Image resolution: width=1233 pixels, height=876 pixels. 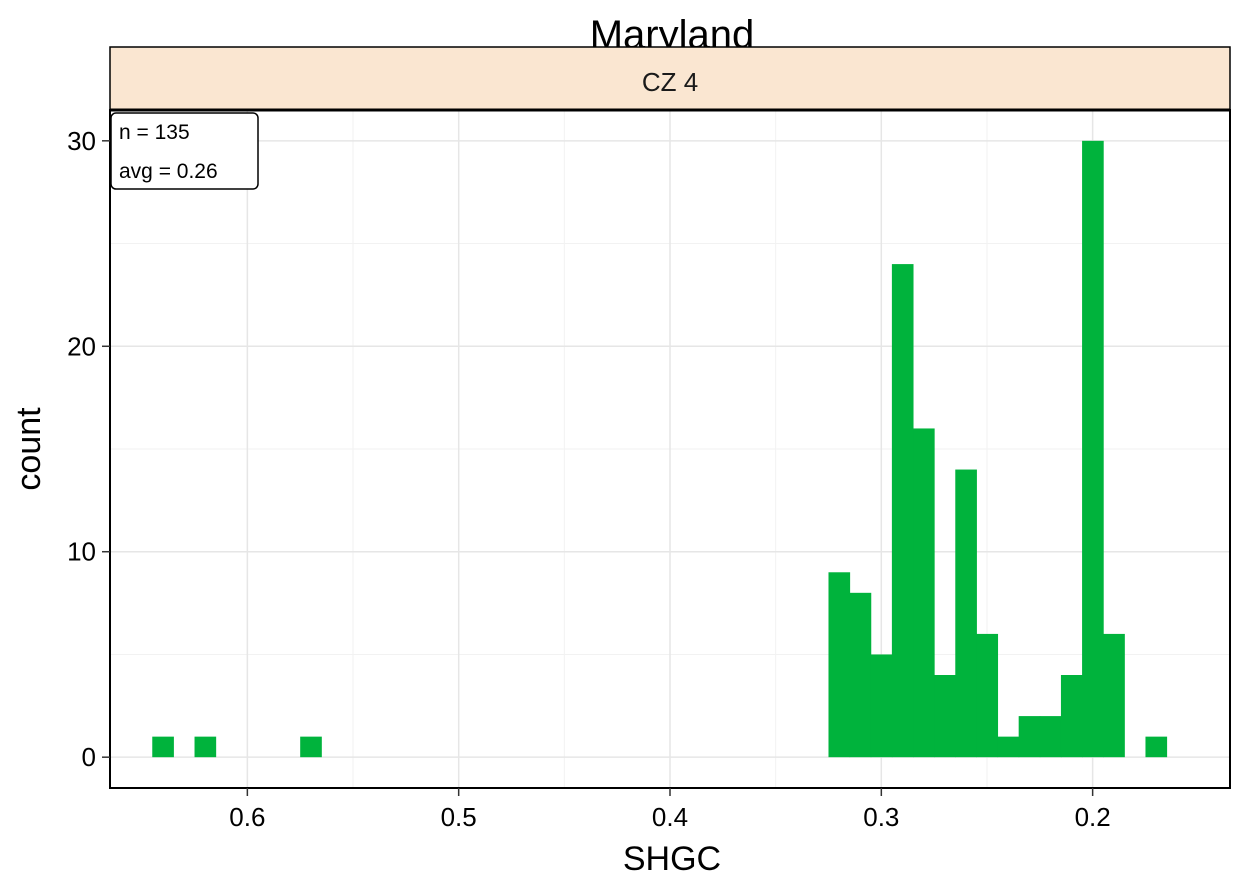 I want to click on summary-annotation: n = 135 avg = 0.26, so click(x=184, y=151).